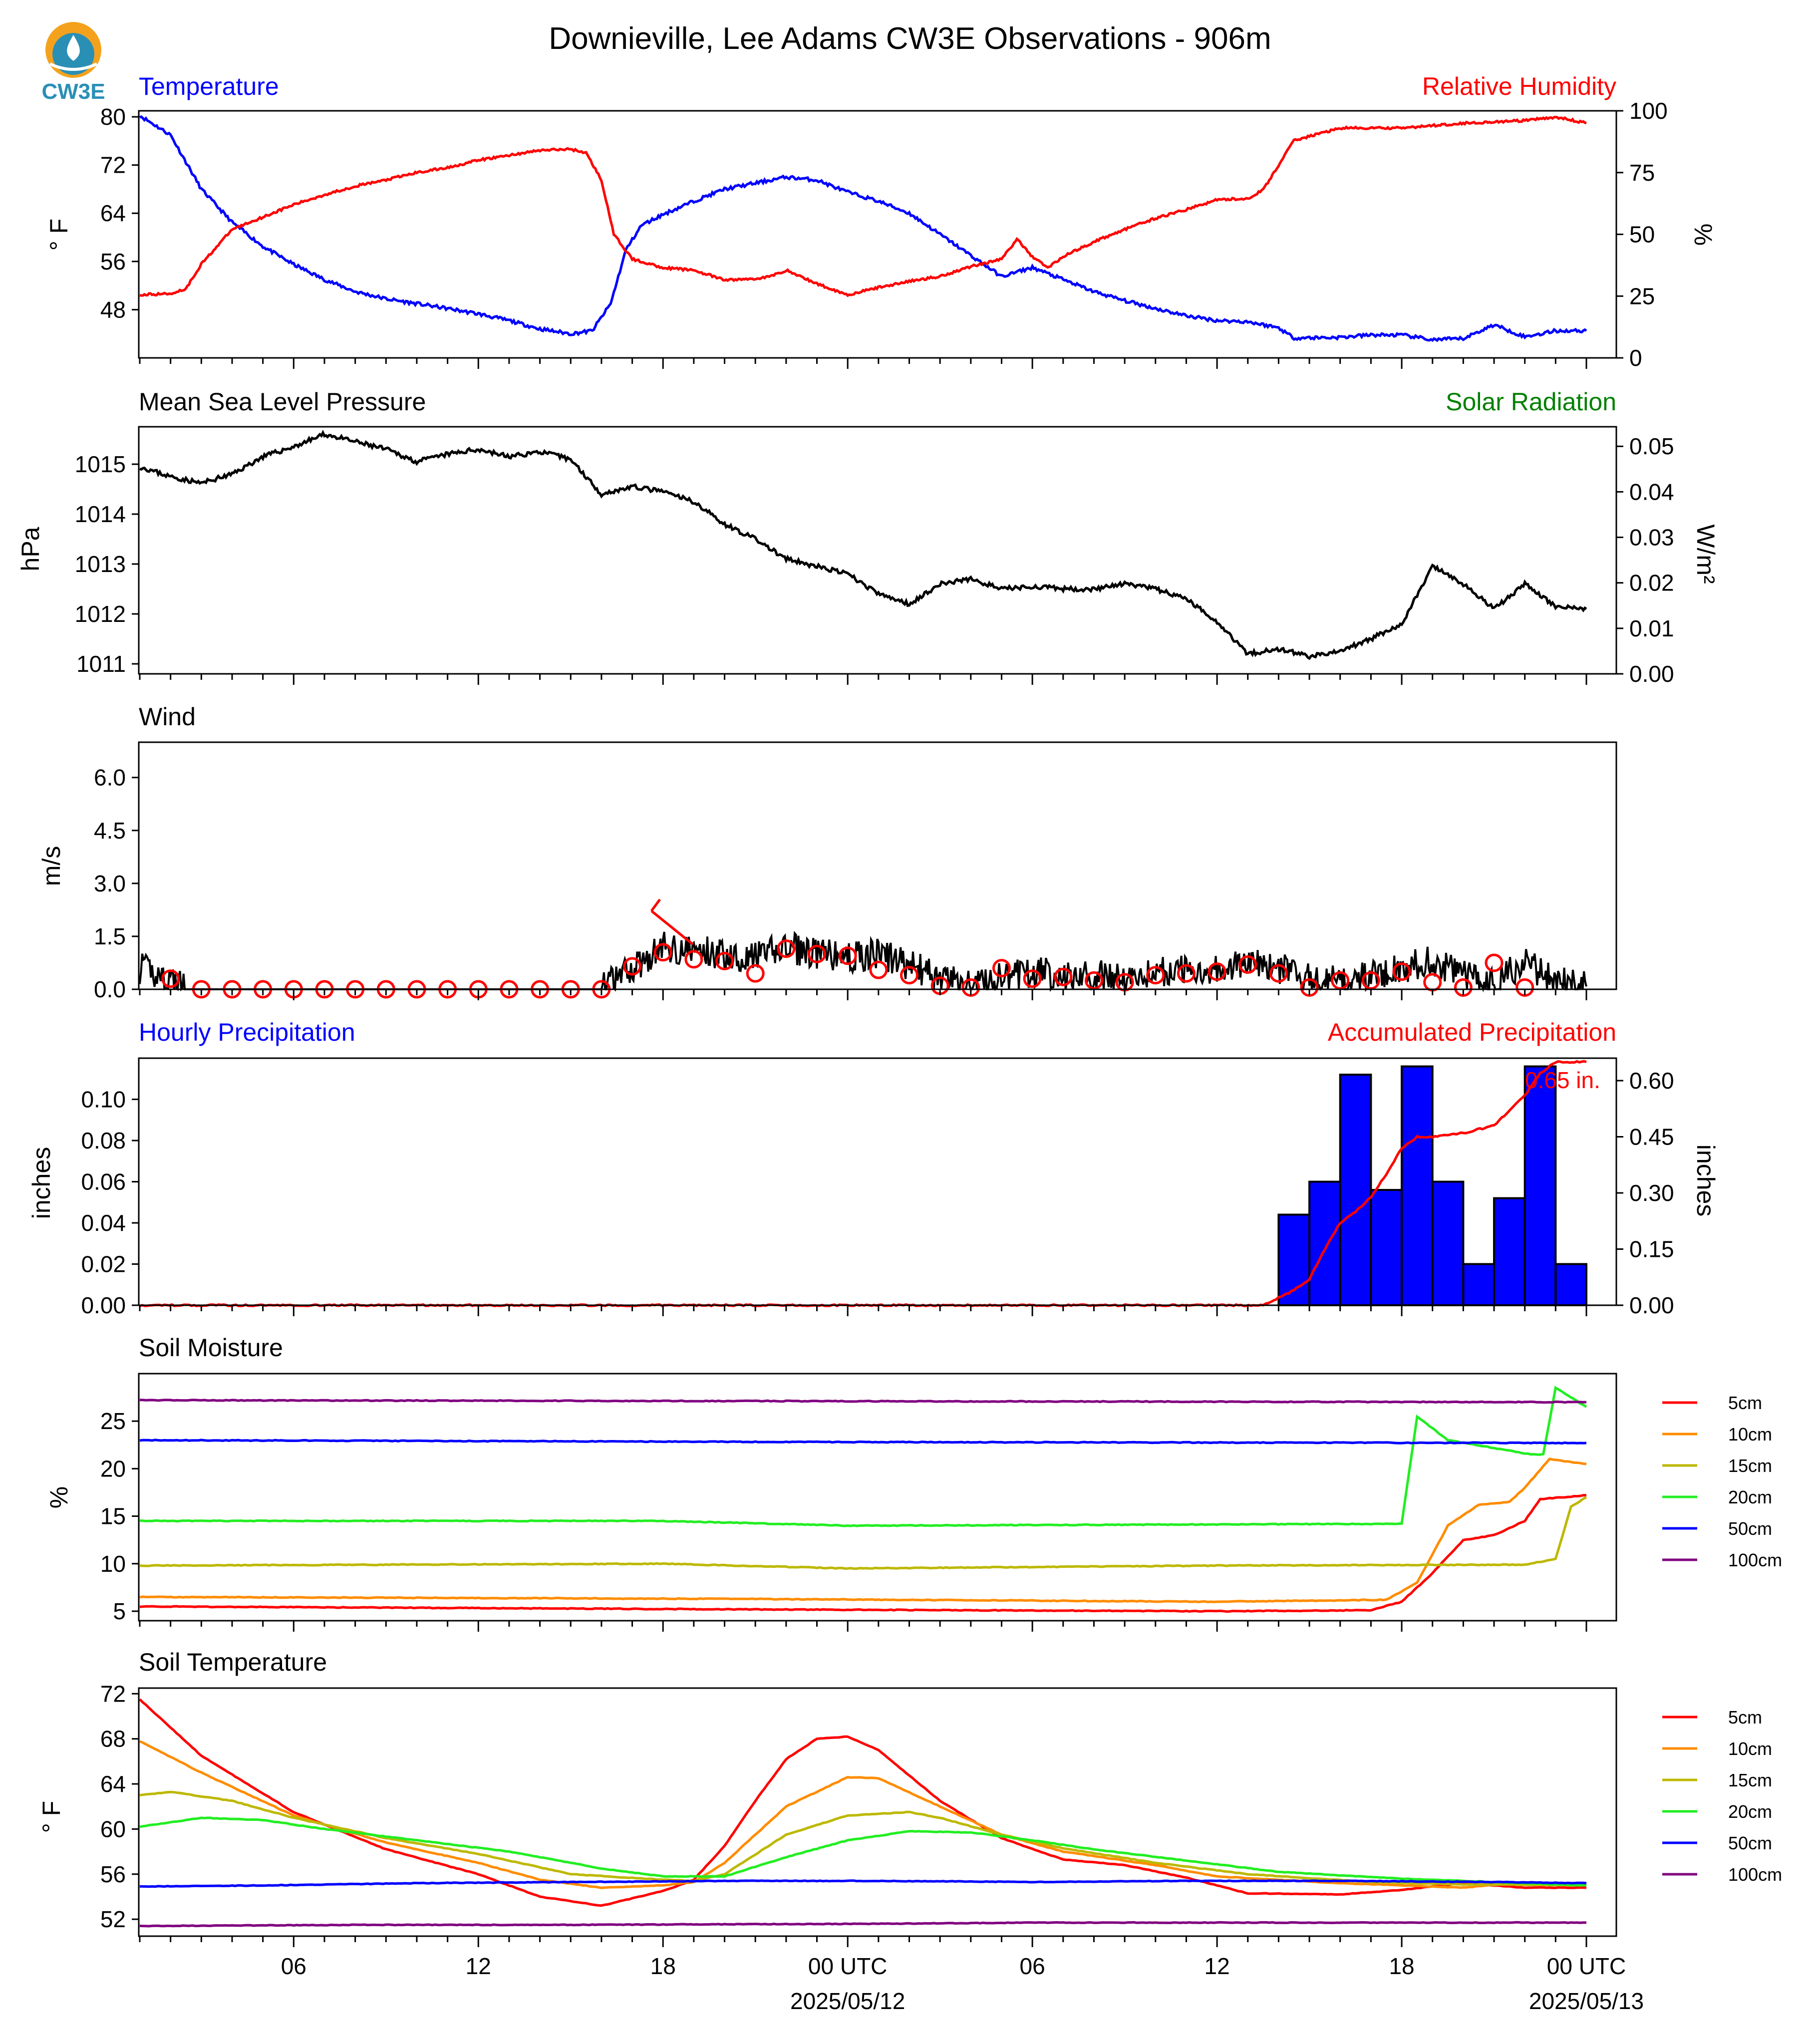 Image resolution: width=1820 pixels, height=2028 pixels. I want to click on hourly-precip-tick-label: 0.08, so click(103, 1141).